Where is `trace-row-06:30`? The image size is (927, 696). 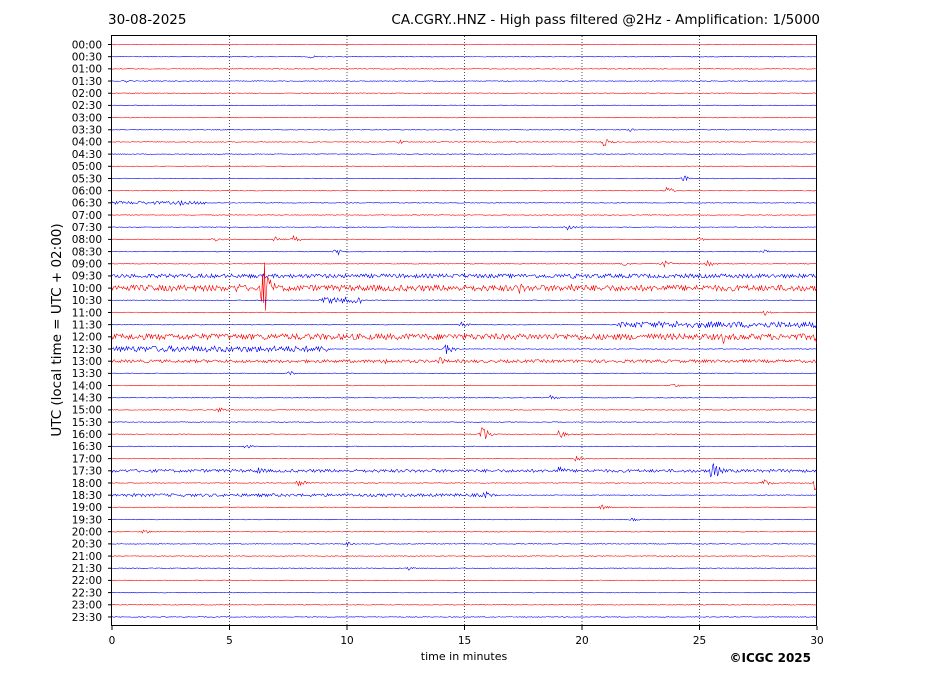 trace-row-06:30 is located at coordinates (464, 203).